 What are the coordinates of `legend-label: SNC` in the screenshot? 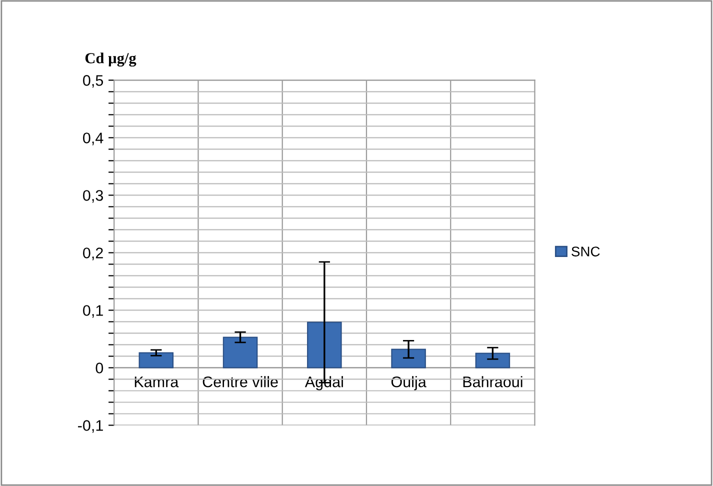 It's located at (586, 251).